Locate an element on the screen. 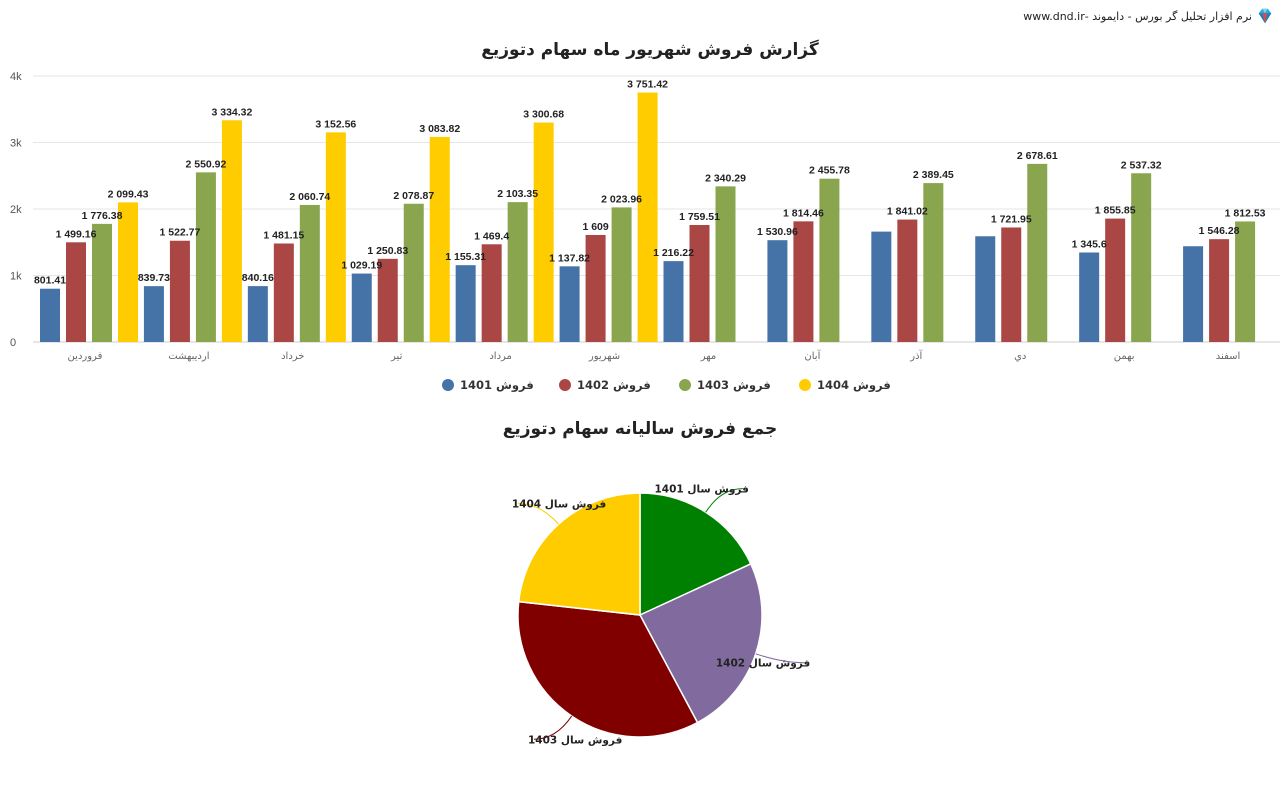 The height and width of the screenshot is (790, 1280). x-tick-label: تیر is located at coordinates (396, 356).